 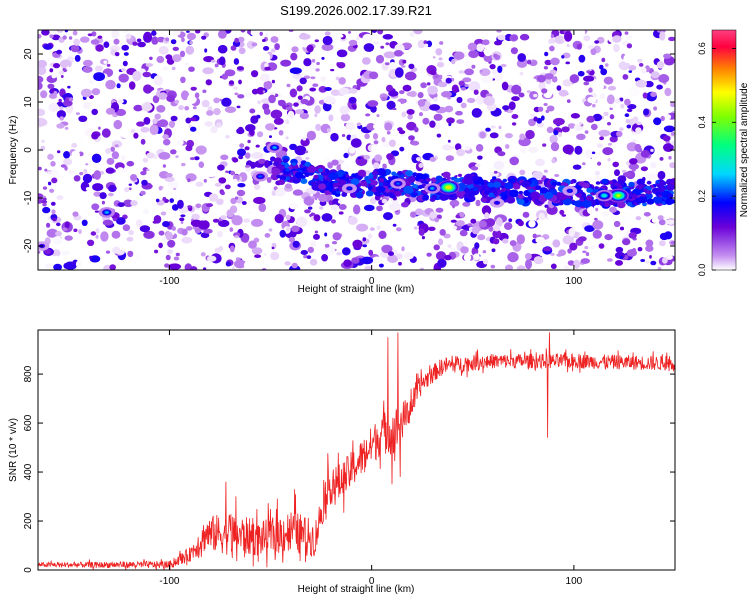 What do you see at coordinates (472, 182) in the screenshot?
I see `ridge-band` at bounding box center [472, 182].